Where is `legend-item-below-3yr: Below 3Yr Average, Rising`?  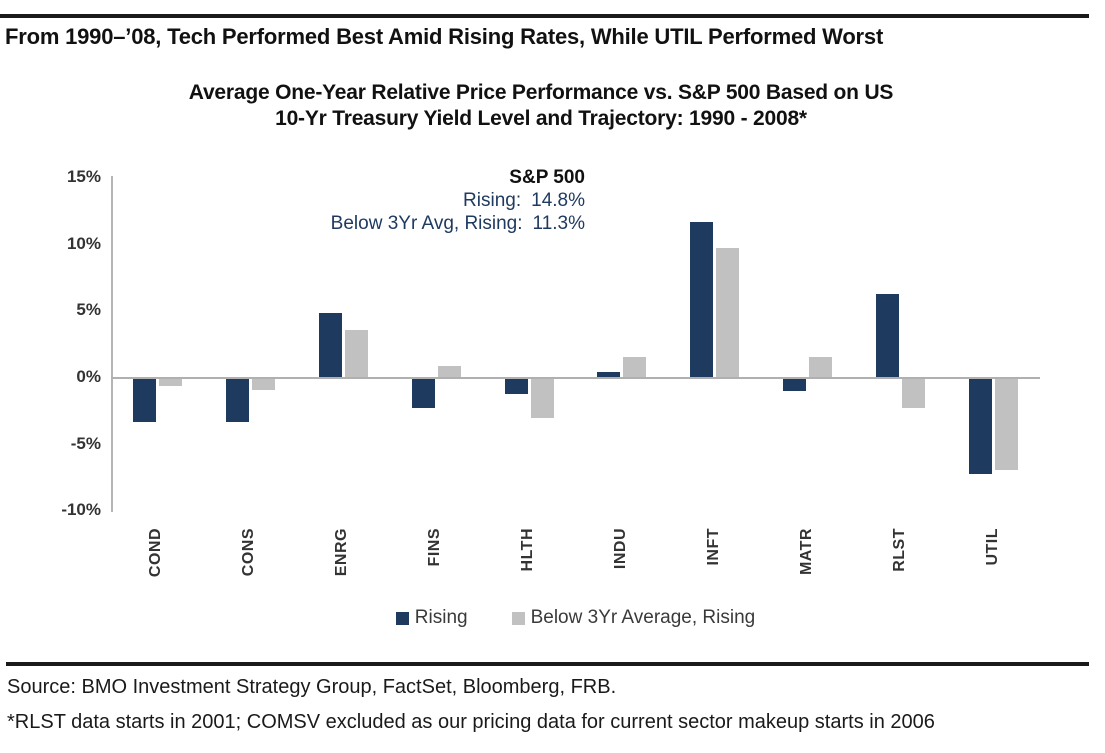 legend-item-below-3yr: Below 3Yr Average, Rising is located at coordinates (633, 618).